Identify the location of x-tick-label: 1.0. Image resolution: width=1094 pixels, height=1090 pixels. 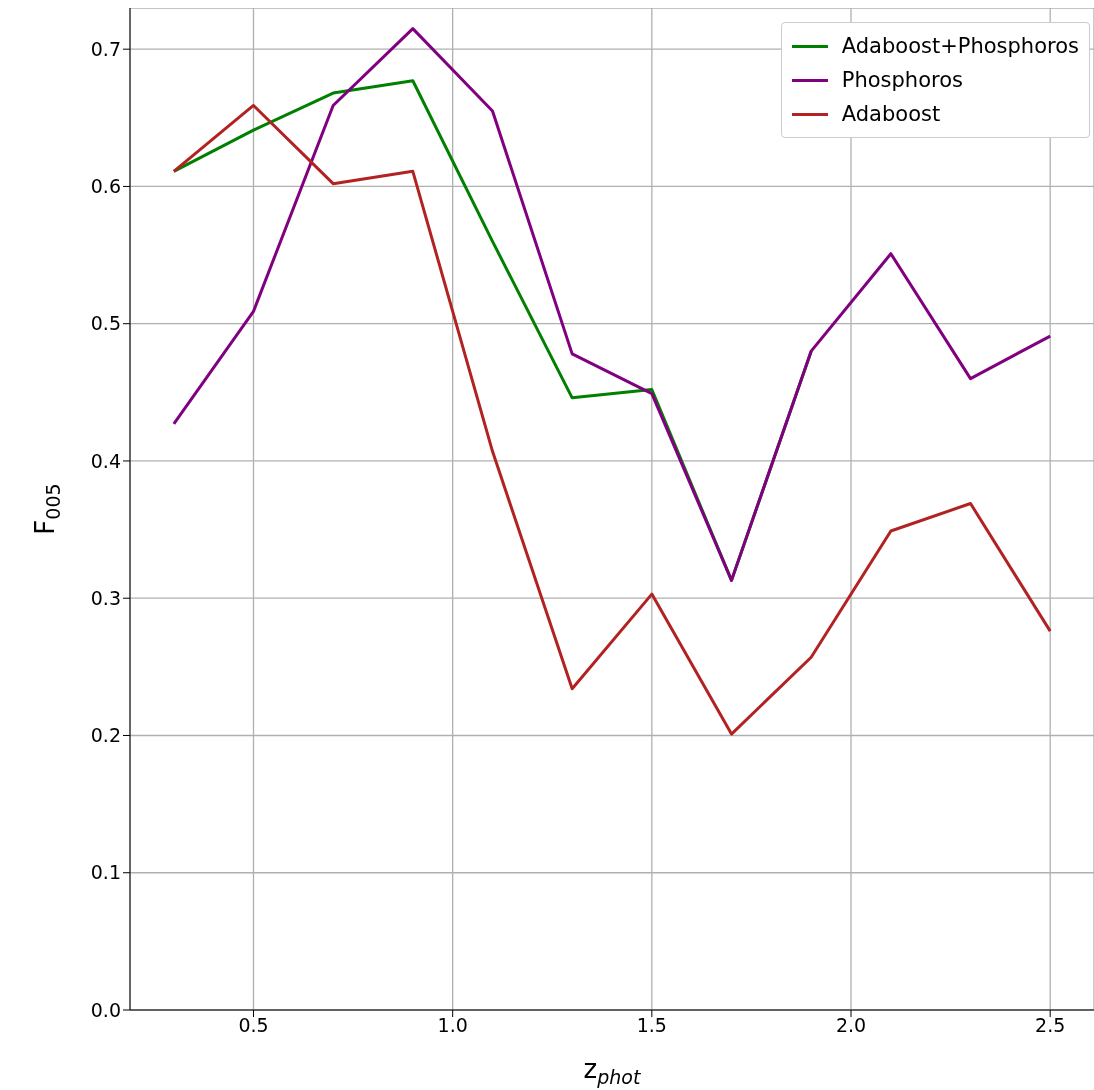
(452, 1025).